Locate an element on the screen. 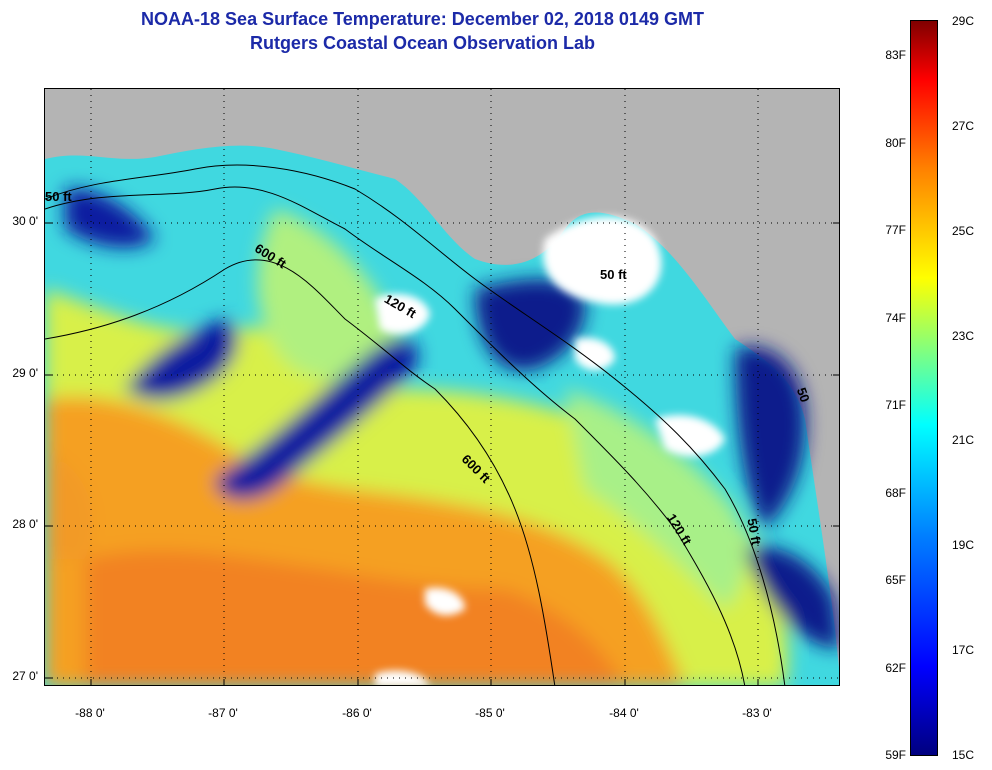 The image size is (992, 770). colorbar-f-label: 65F is located at coordinates (895, 580).